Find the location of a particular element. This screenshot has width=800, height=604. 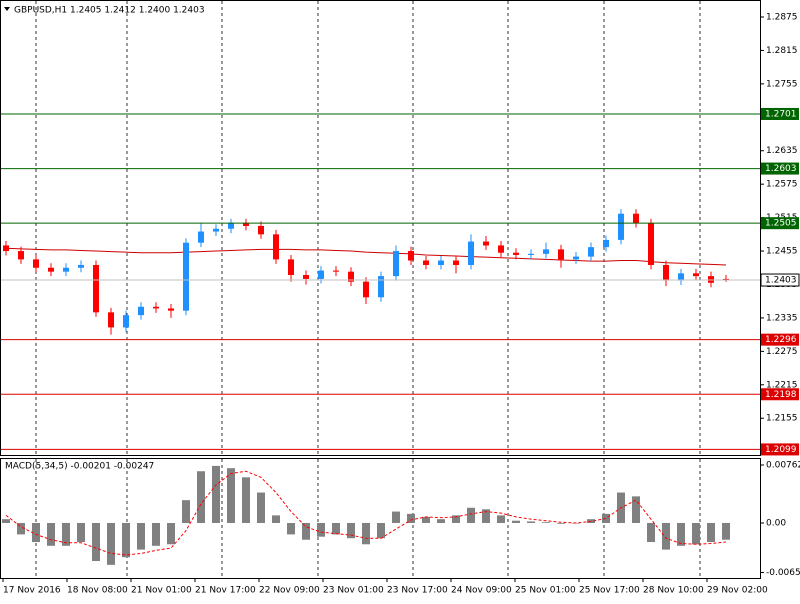

level-label: 1.2099 is located at coordinates (781, 450).